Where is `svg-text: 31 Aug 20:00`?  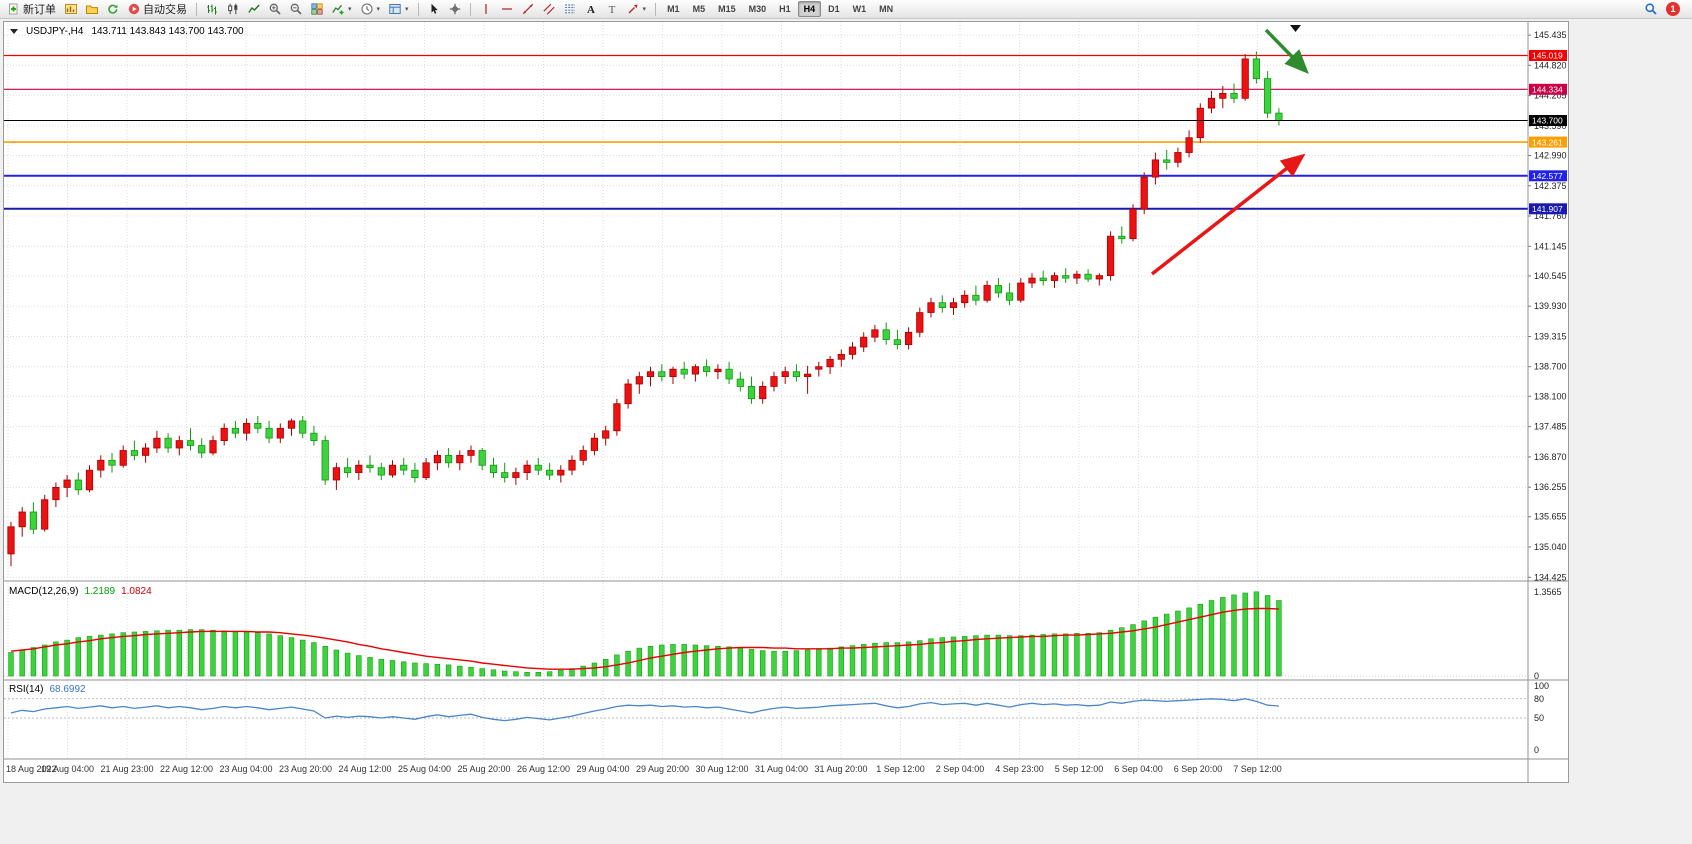 svg-text: 31 Aug 20:00 is located at coordinates (840, 769).